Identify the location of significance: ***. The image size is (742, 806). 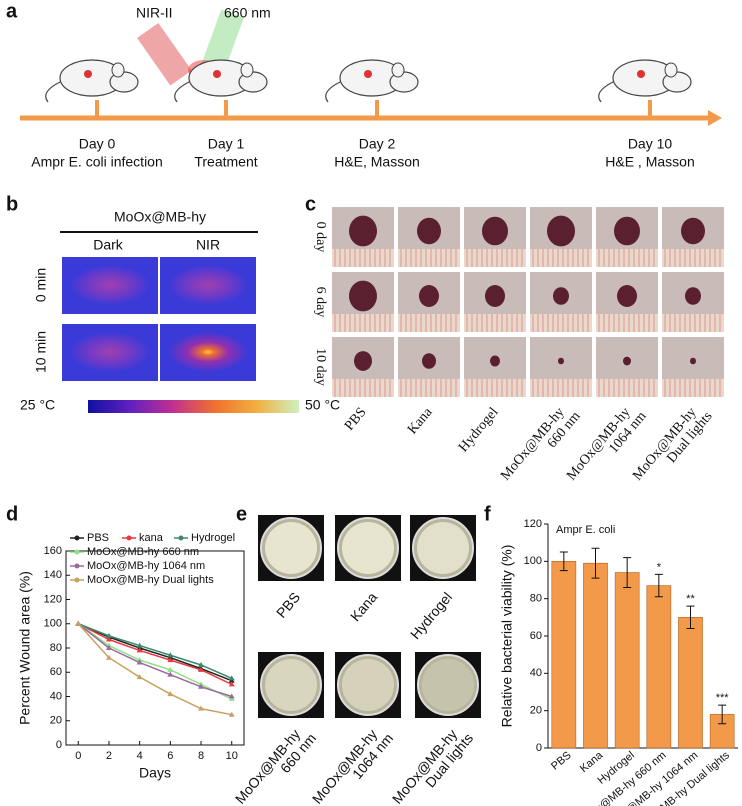
(723, 698).